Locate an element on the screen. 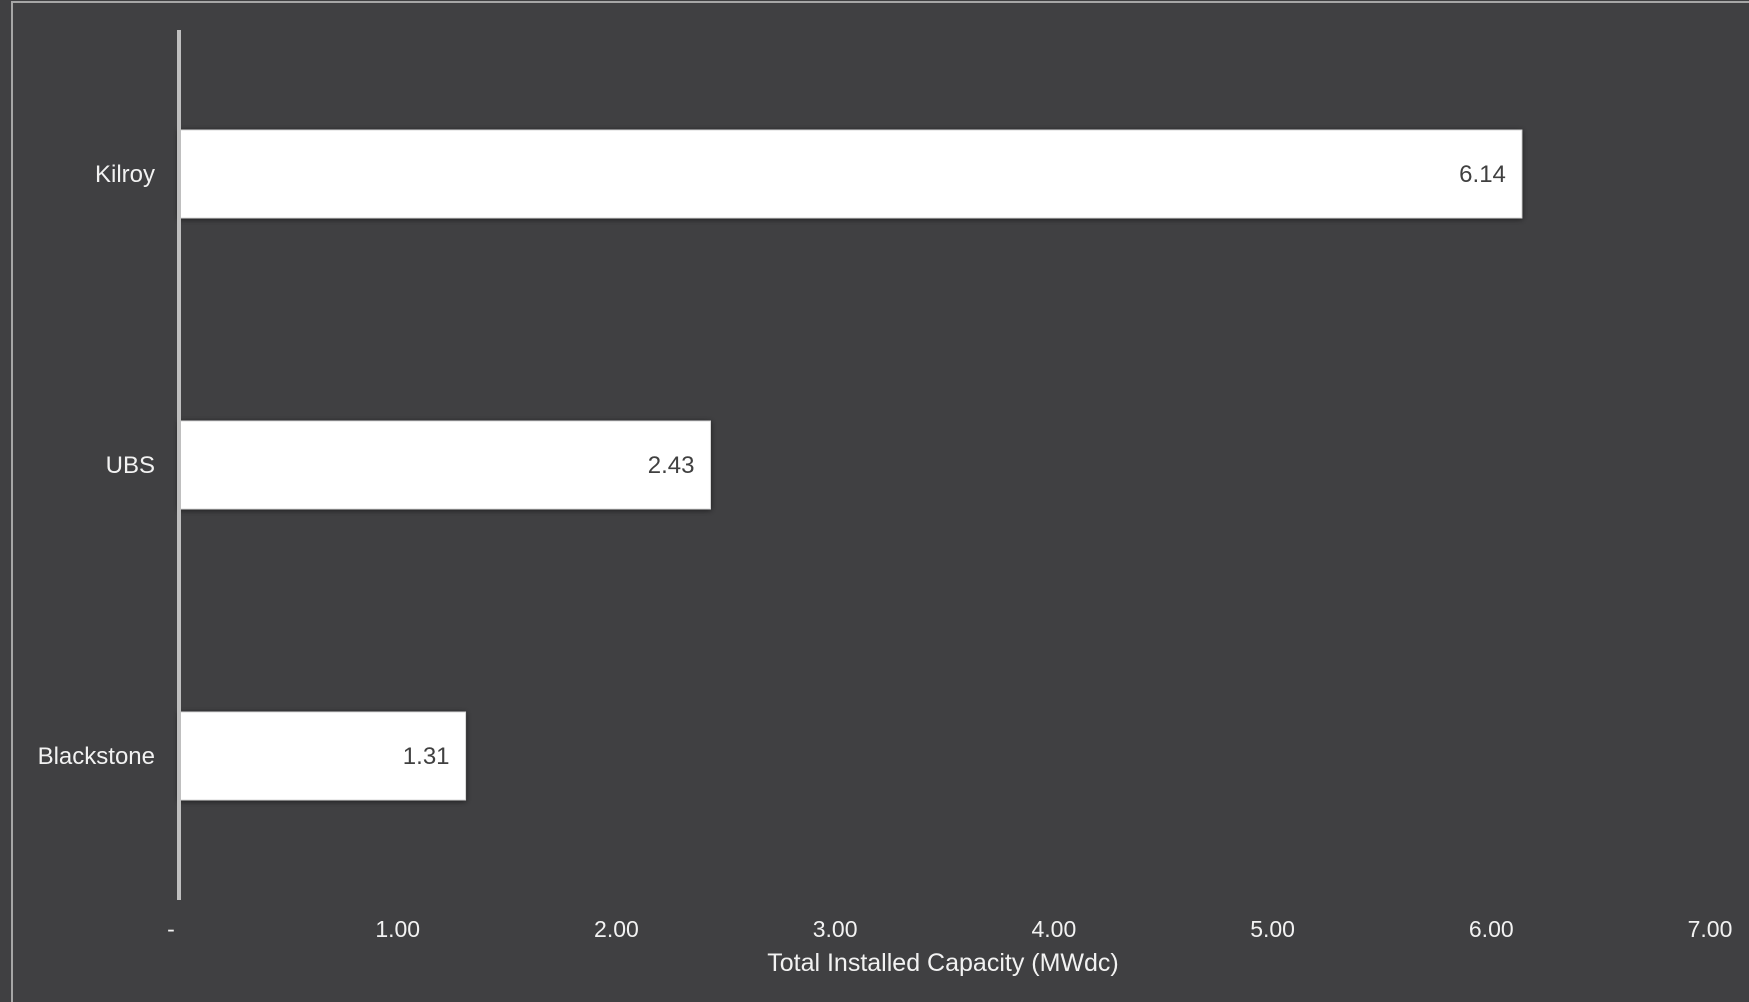 The image size is (1749, 1002). value-label-blackstone: 1.31 is located at coordinates (426, 756).